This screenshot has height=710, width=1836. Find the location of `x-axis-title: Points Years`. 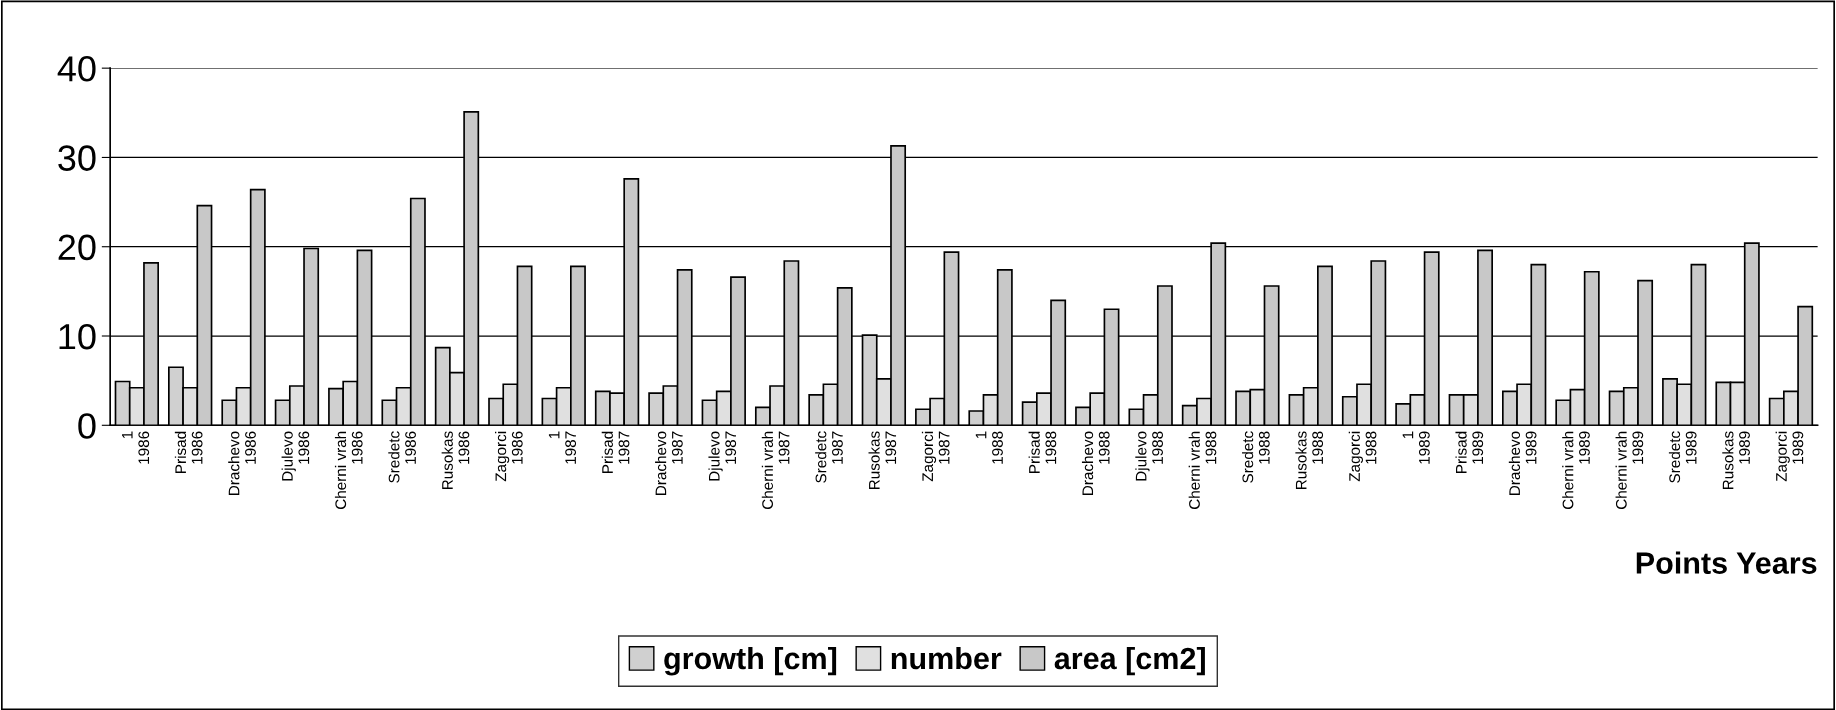

x-axis-title: Points Years is located at coordinates (1726, 562).